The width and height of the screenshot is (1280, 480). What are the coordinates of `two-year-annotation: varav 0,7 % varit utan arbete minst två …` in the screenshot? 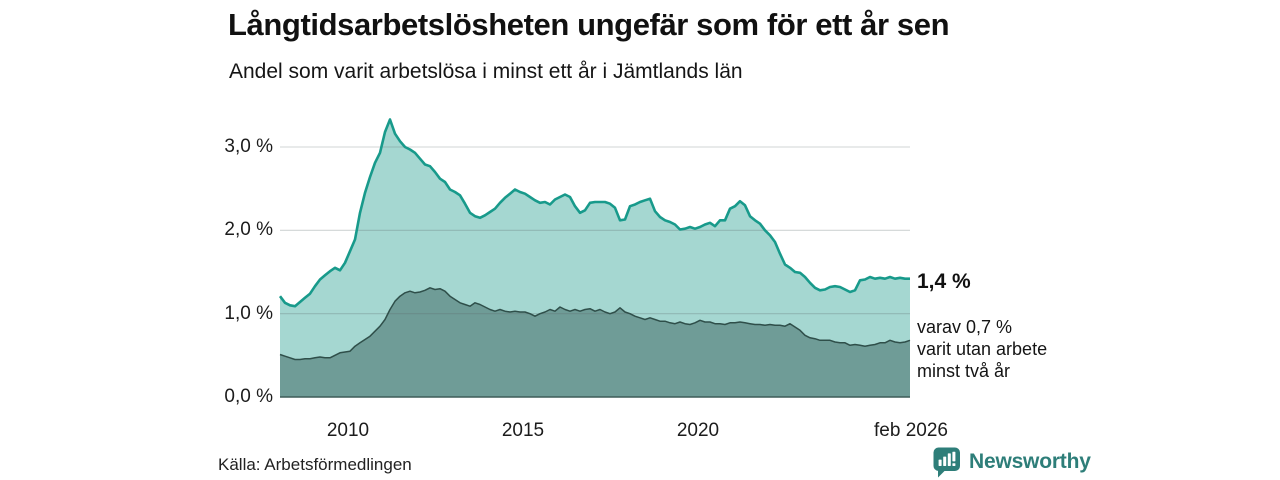 It's located at (982, 349).